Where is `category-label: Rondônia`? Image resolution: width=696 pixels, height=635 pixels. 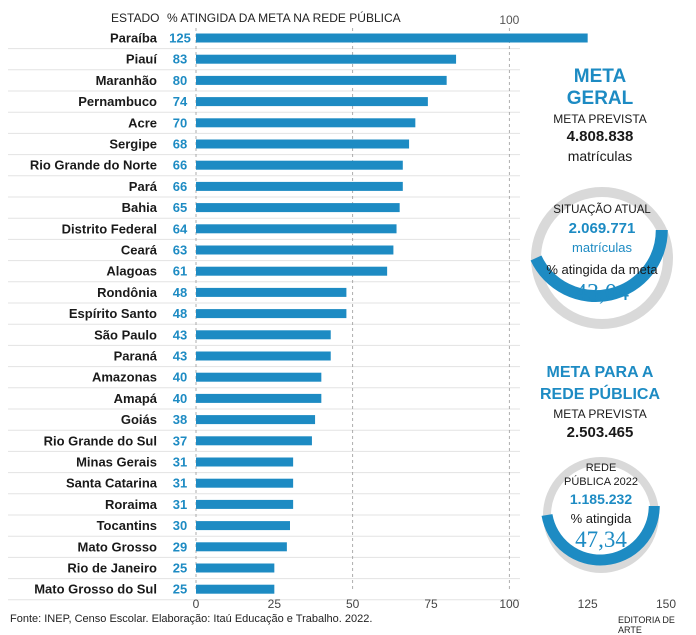
category-label: Rondônia is located at coordinates (127, 292).